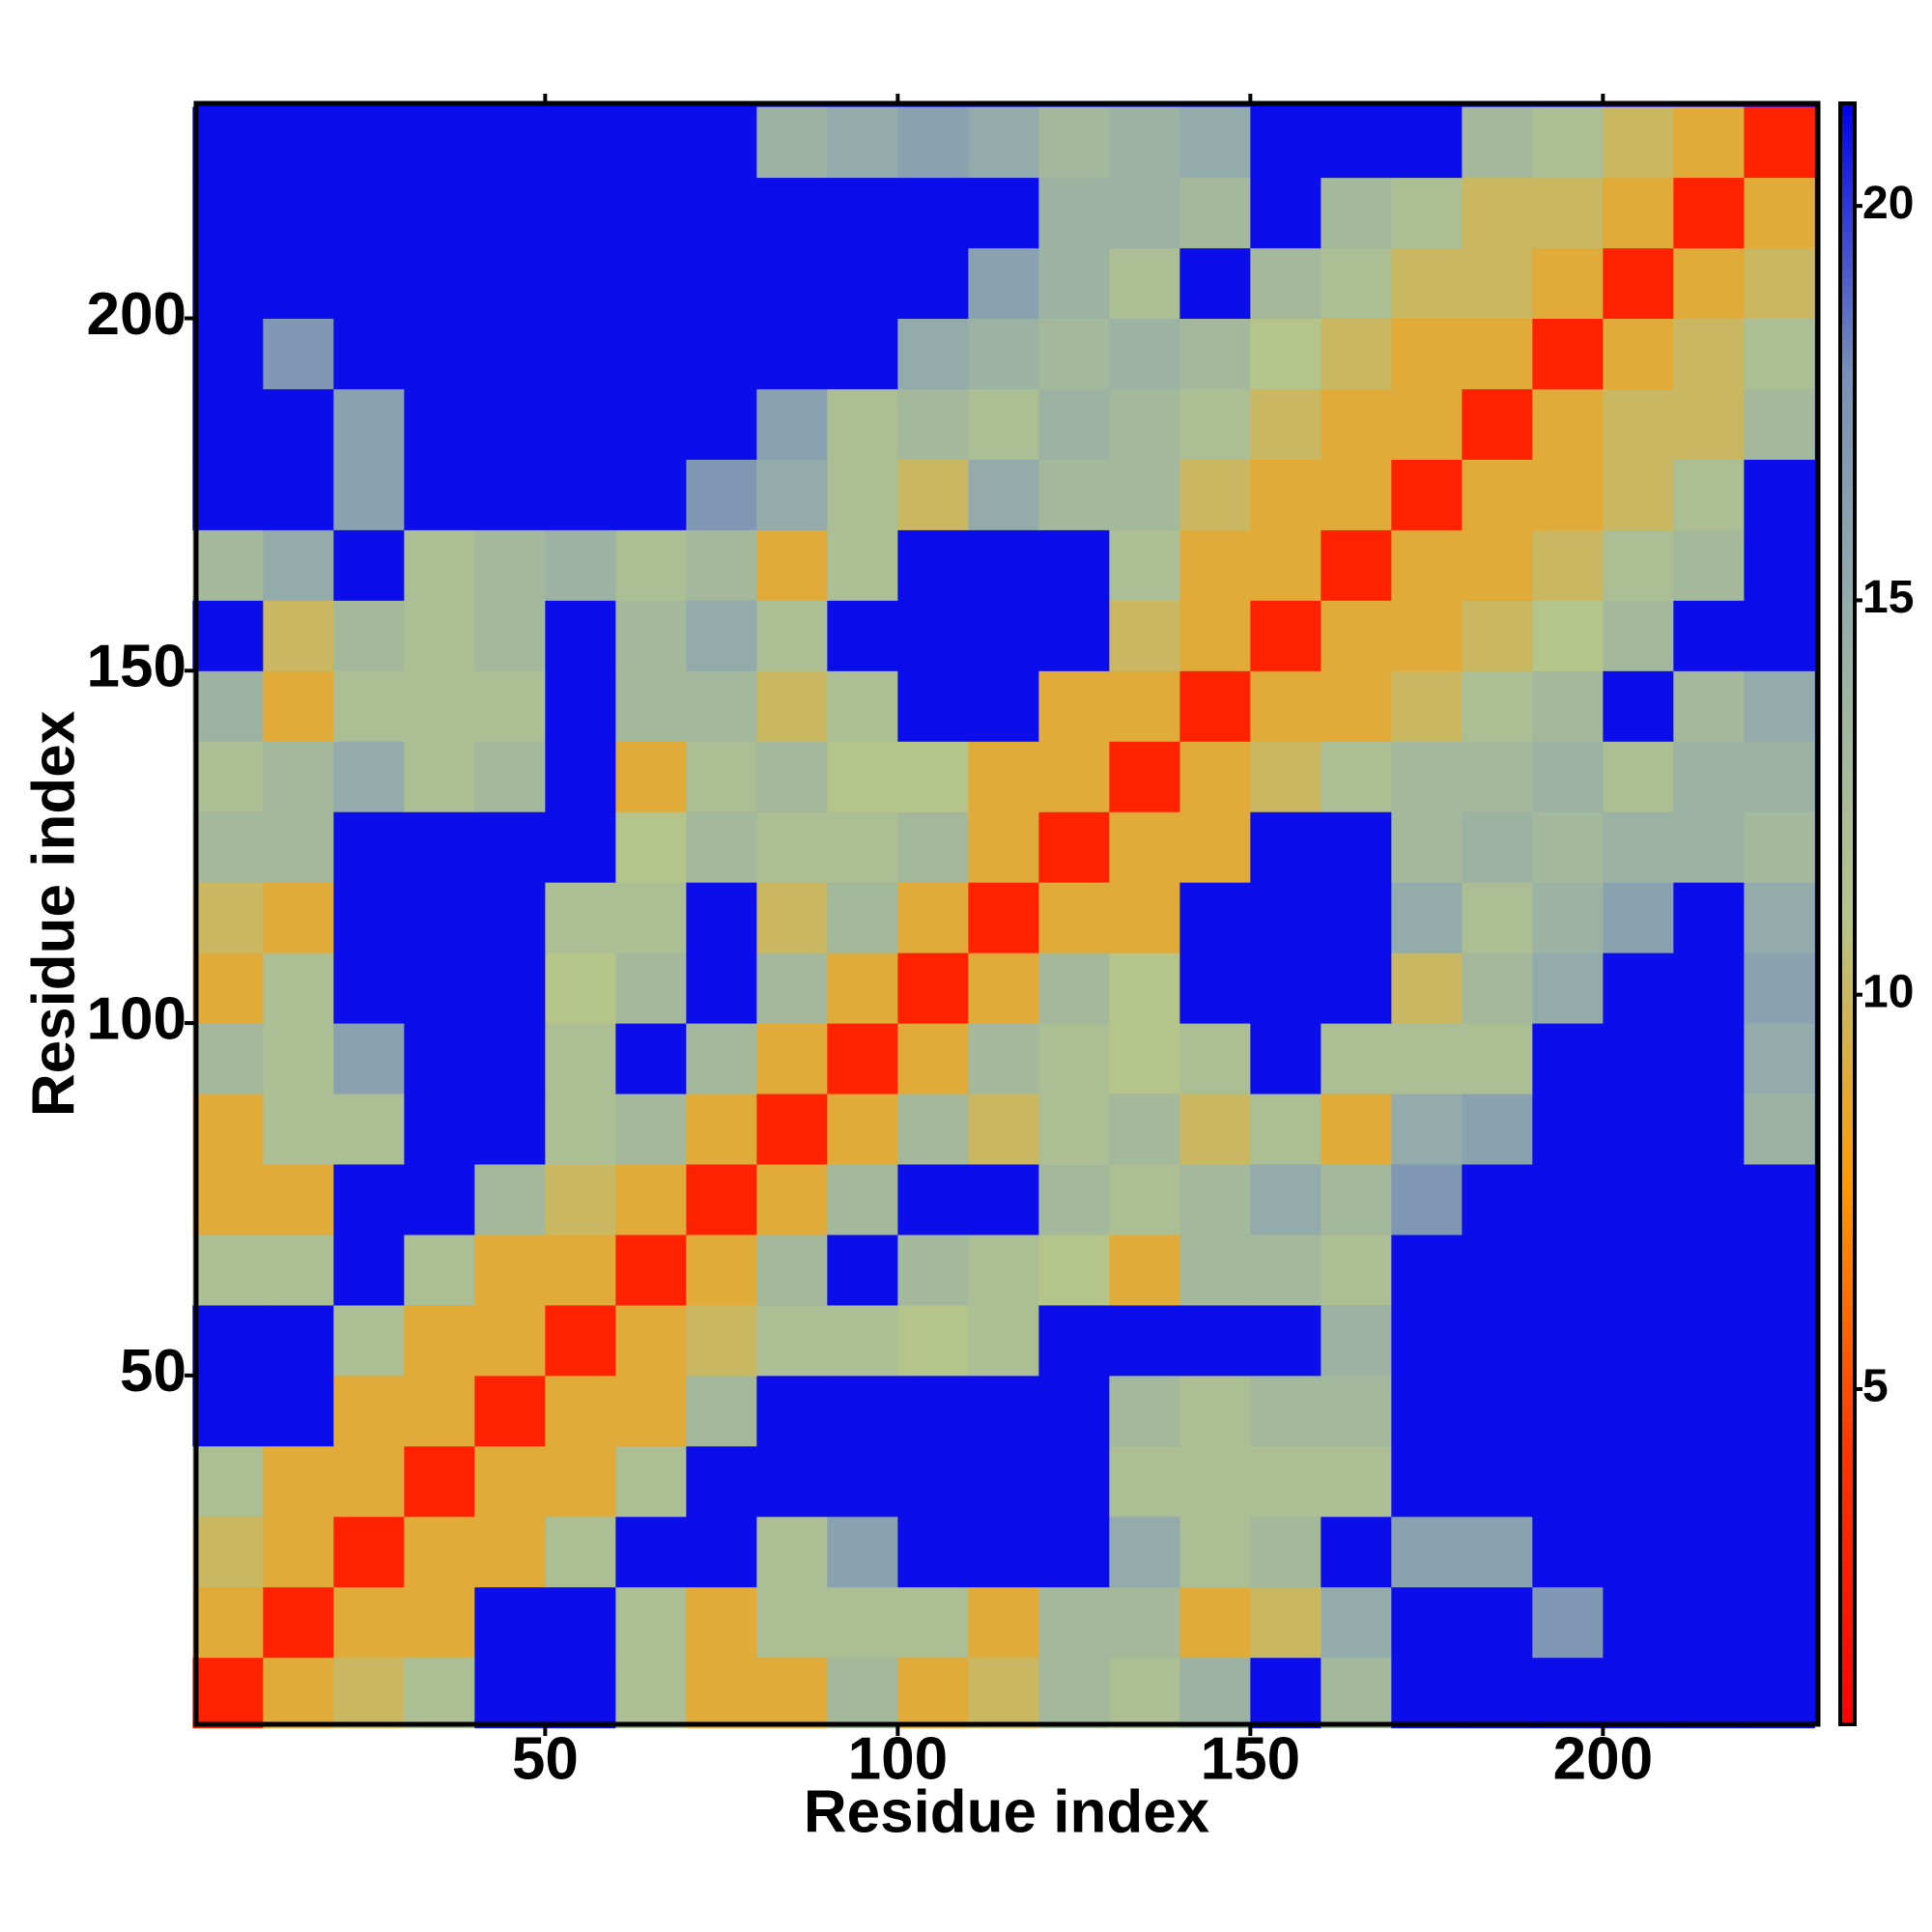  What do you see at coordinates (1847, 913) in the screenshot?
I see `colorbar` at bounding box center [1847, 913].